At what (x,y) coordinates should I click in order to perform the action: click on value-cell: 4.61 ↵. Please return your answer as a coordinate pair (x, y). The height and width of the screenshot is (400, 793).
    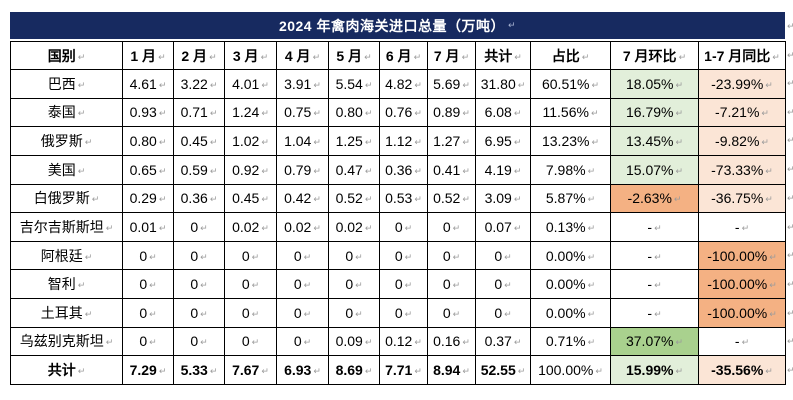
    Looking at the image, I should click on (148, 84).